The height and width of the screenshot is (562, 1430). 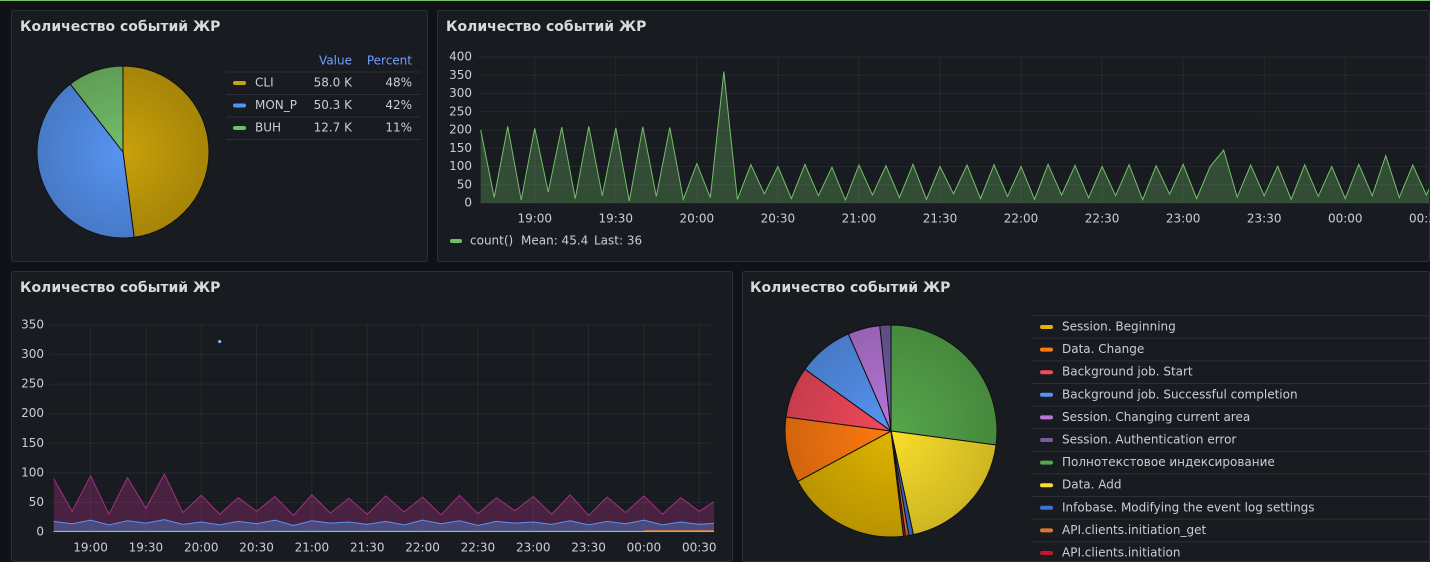 What do you see at coordinates (398, 105) in the screenshot?
I see `legend-percent: 42%` at bounding box center [398, 105].